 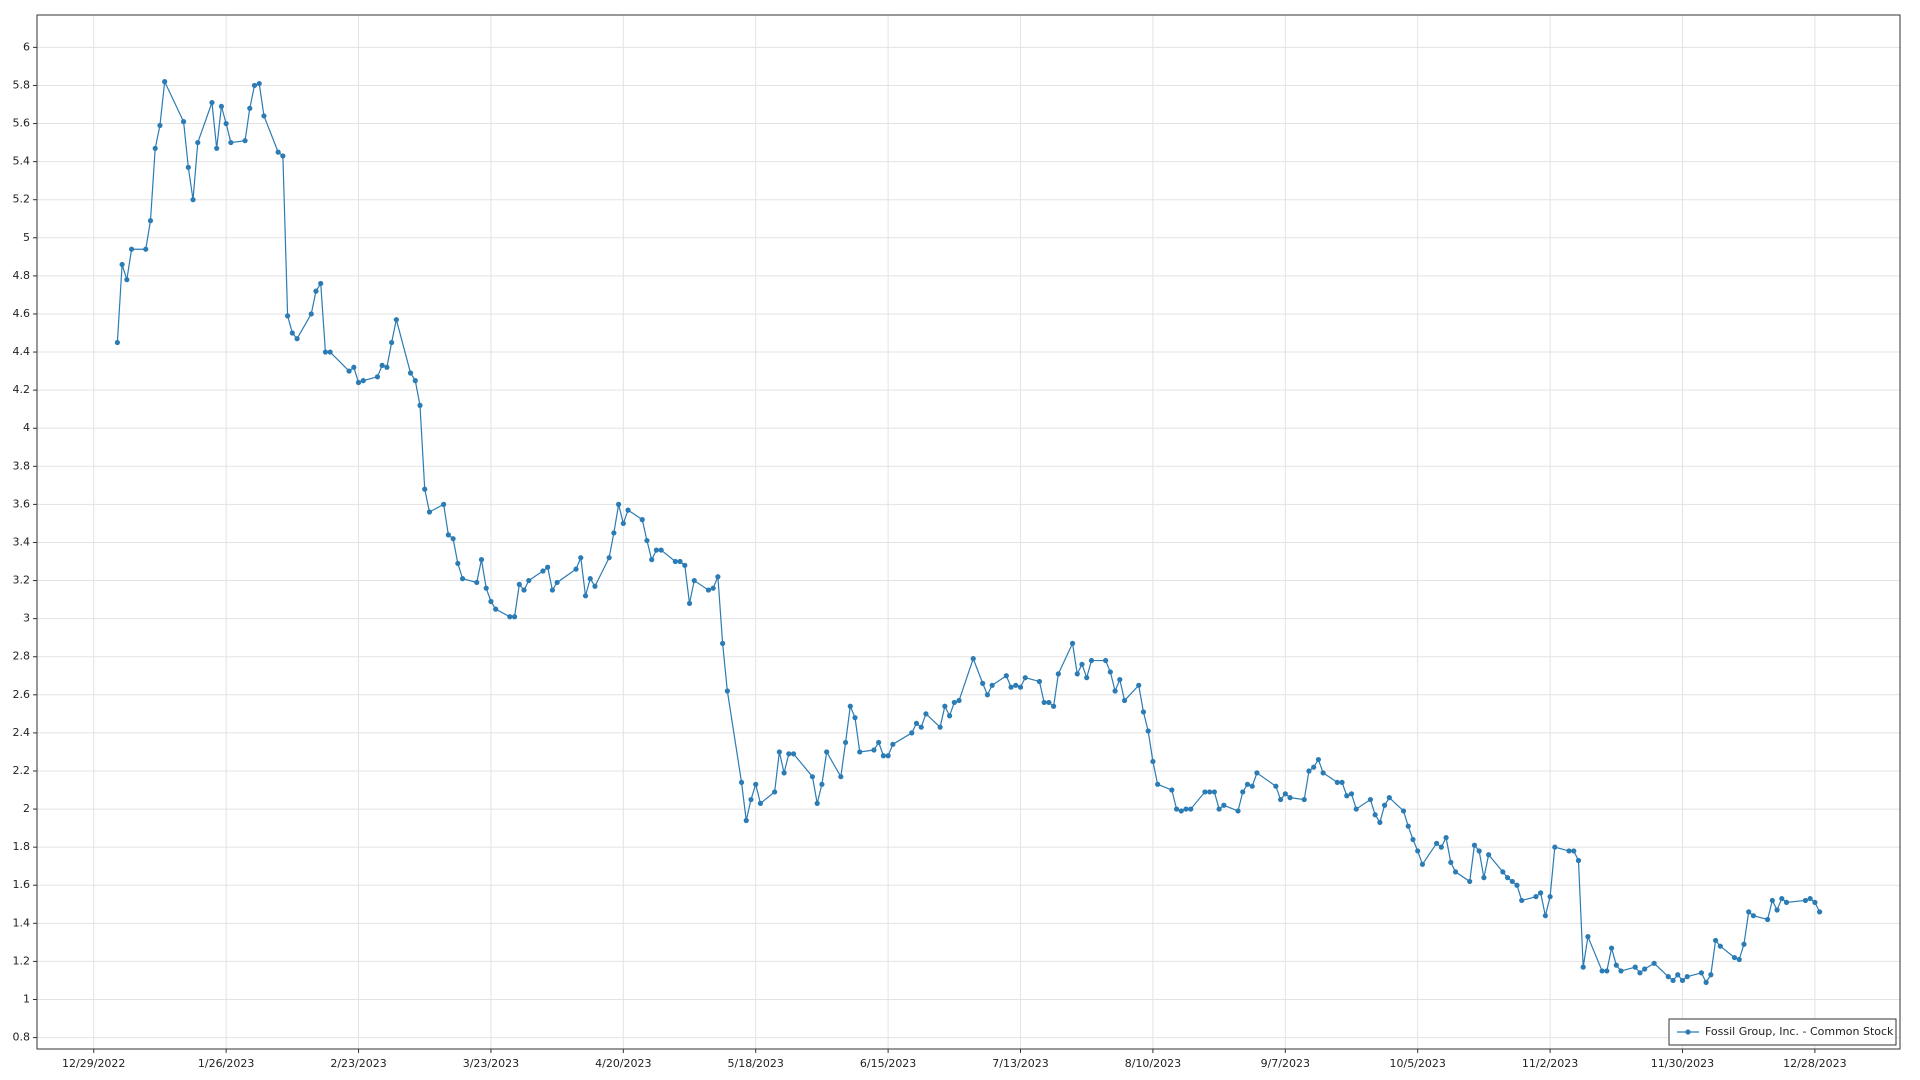 What do you see at coordinates (1682, 1063) in the screenshot?
I see `x-tick-label: 11/30/2023` at bounding box center [1682, 1063].